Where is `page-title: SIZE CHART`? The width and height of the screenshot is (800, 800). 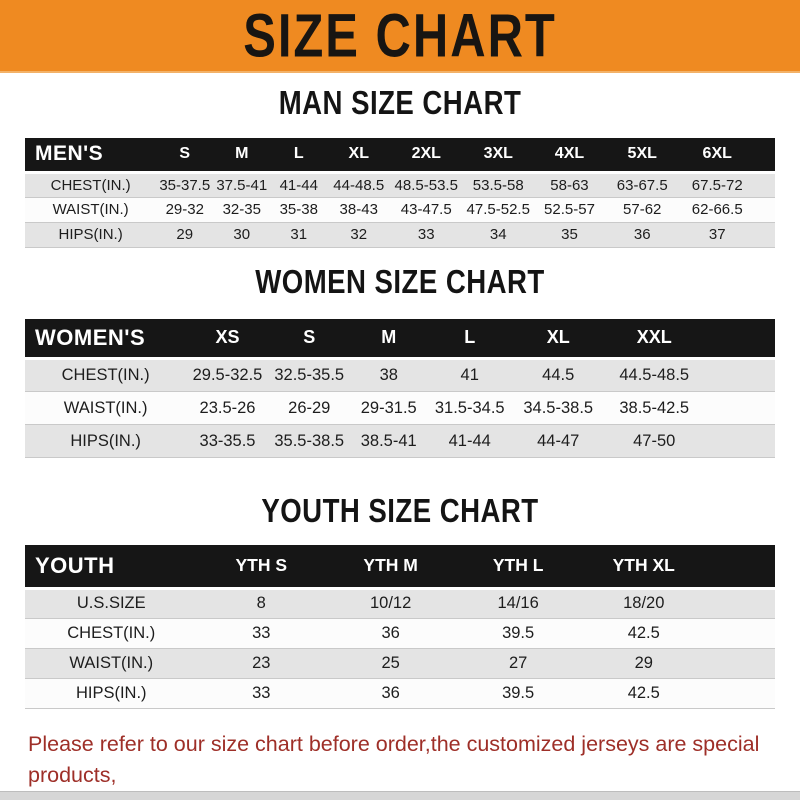 page-title: SIZE CHART is located at coordinates (400, 35).